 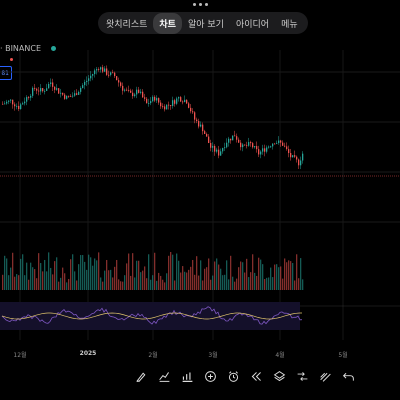 I want to click on indicator-value-box: 81, so click(x=6, y=73).